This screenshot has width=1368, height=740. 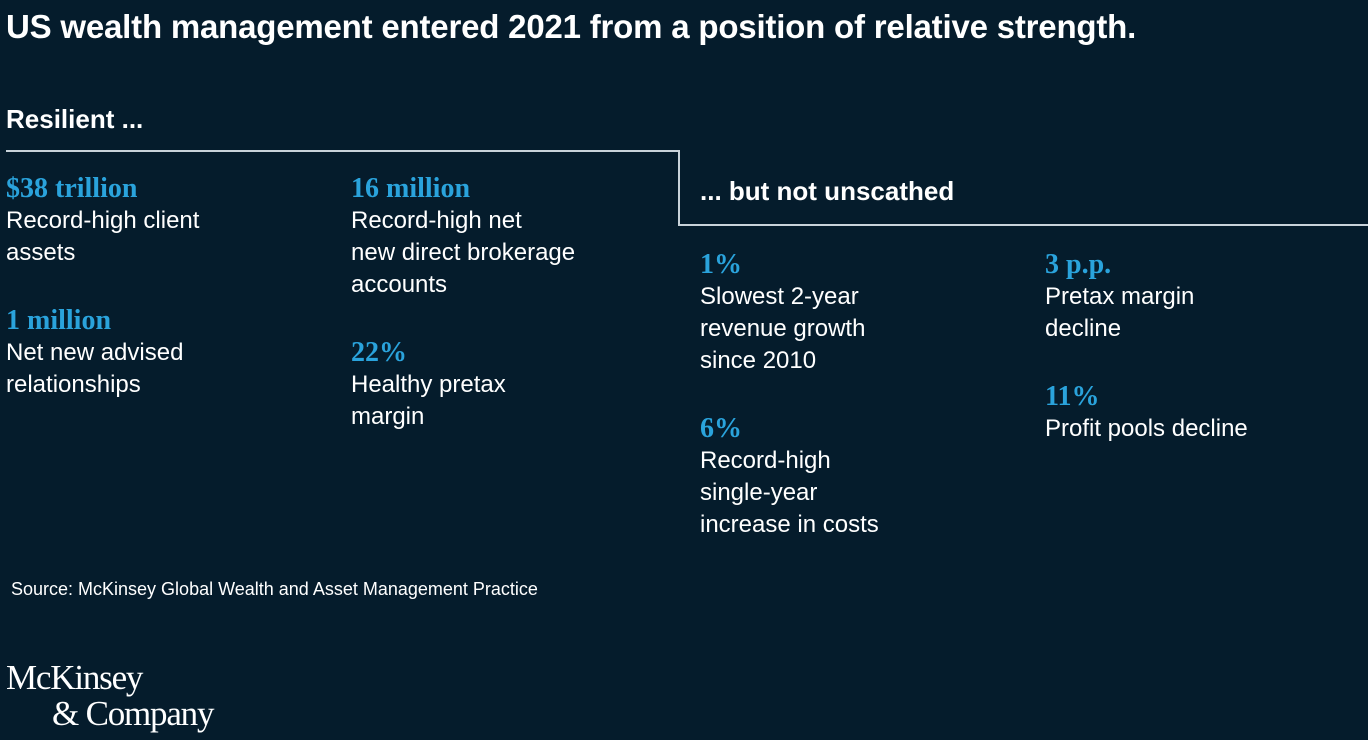 What do you see at coordinates (379, 352) in the screenshot?
I see `stat-value: 22%` at bounding box center [379, 352].